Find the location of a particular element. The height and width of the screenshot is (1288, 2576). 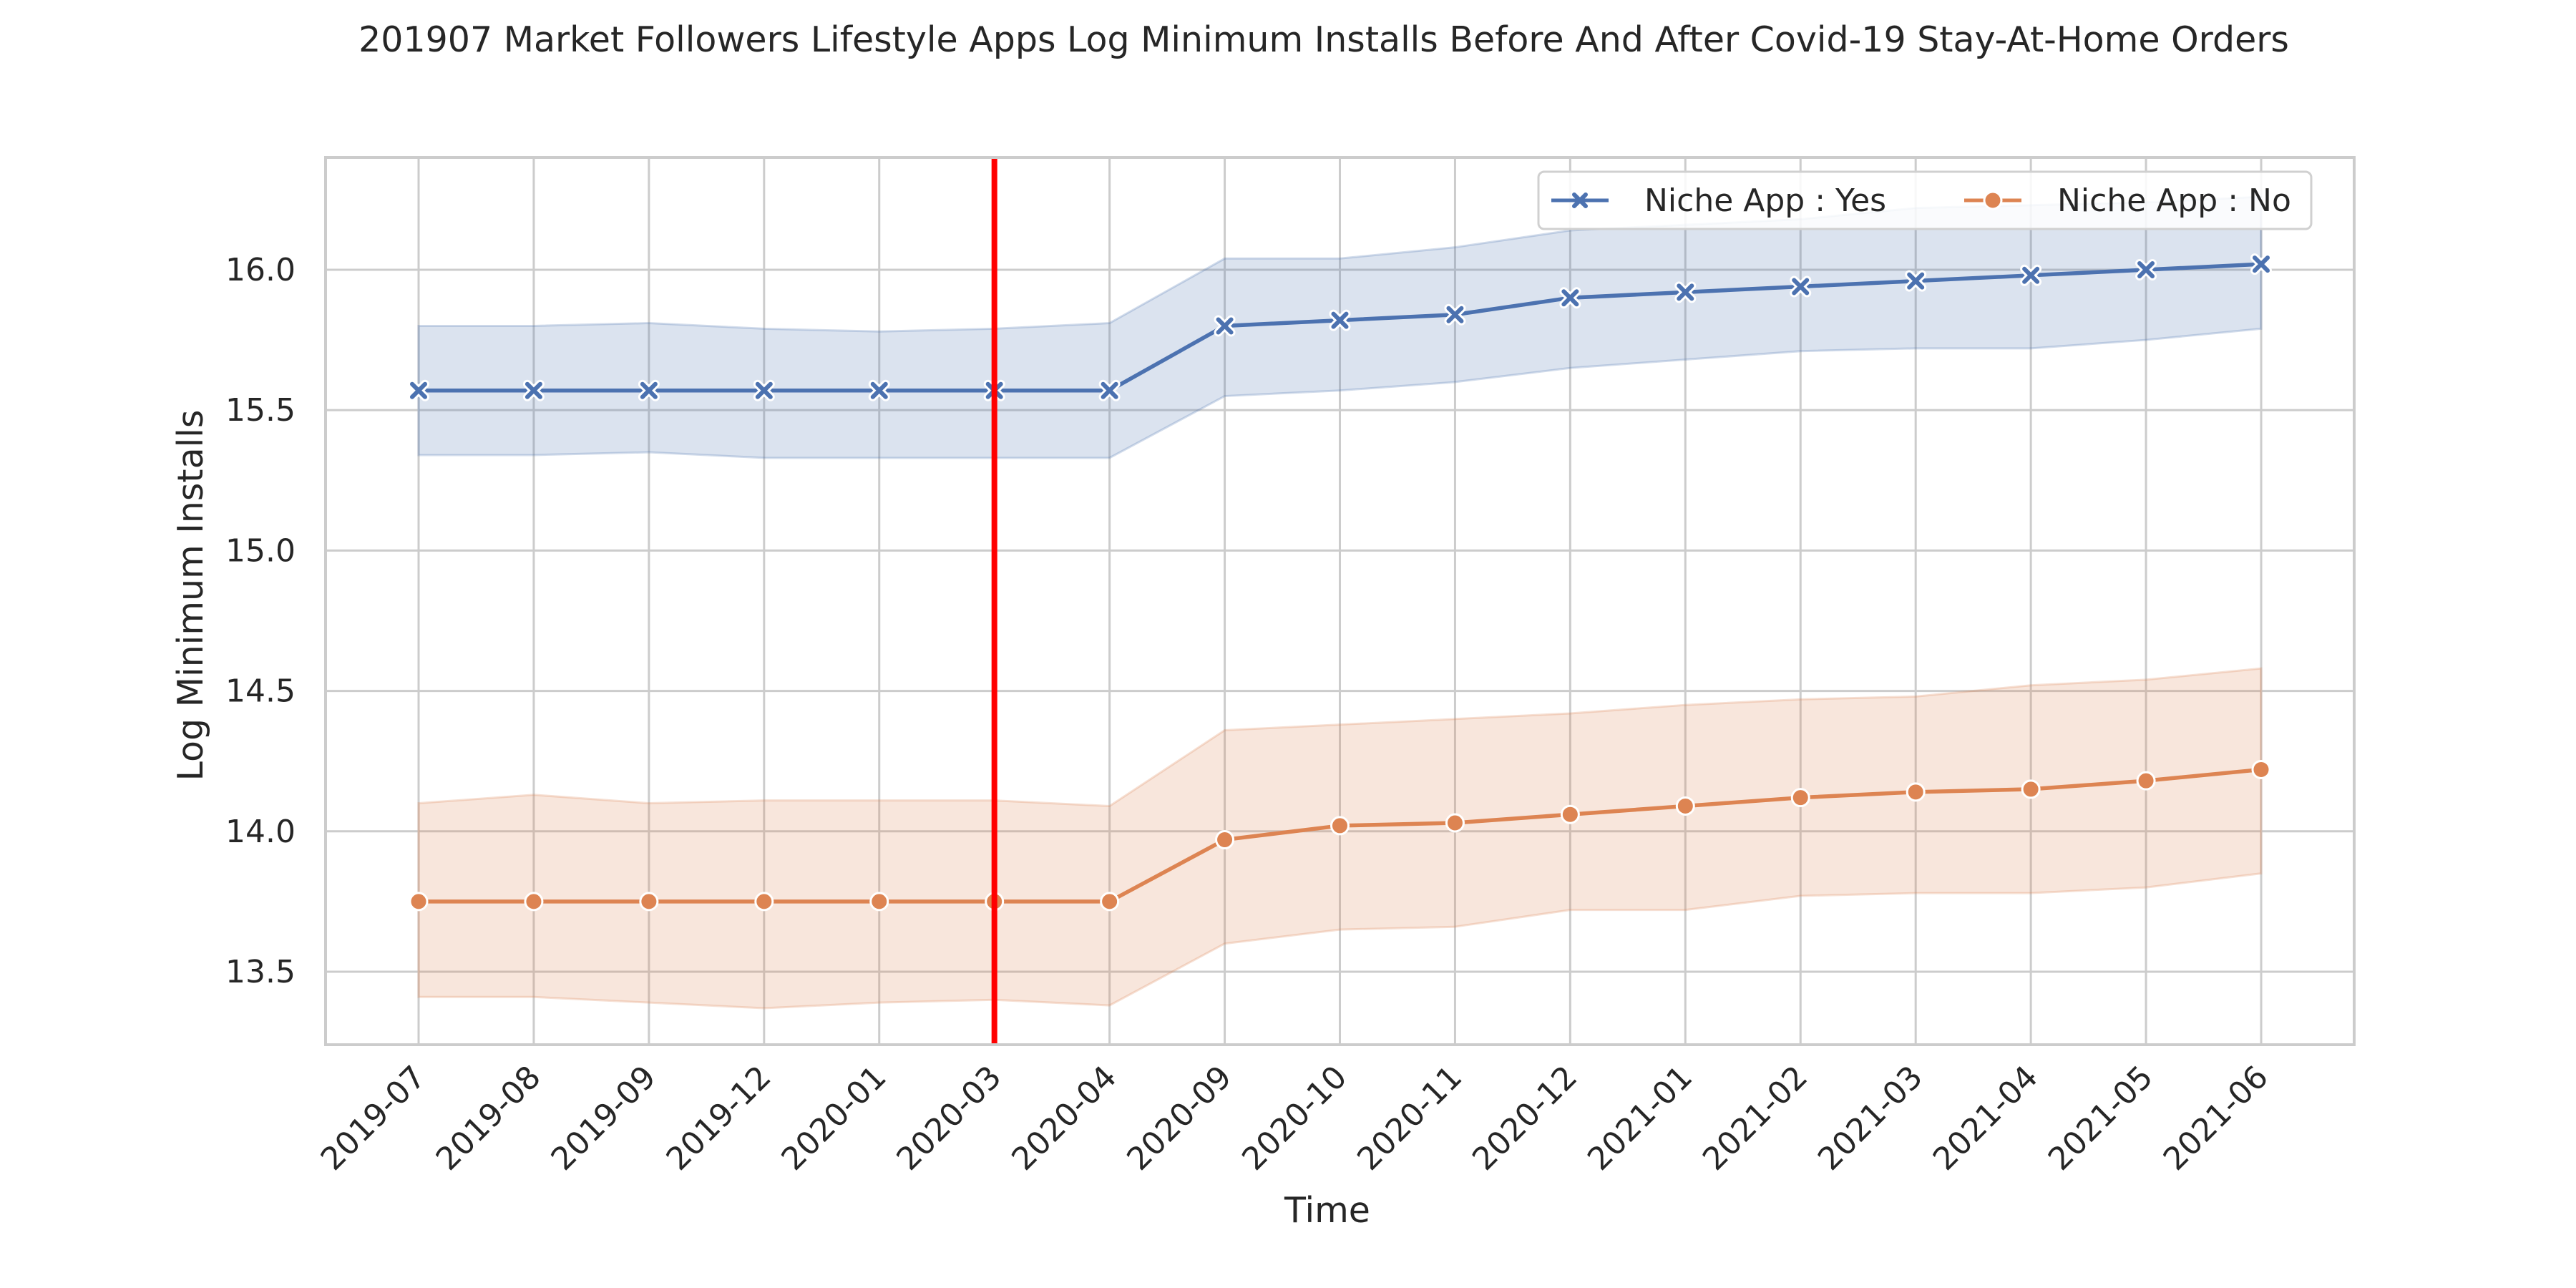

legend-frame is located at coordinates (1925, 200).